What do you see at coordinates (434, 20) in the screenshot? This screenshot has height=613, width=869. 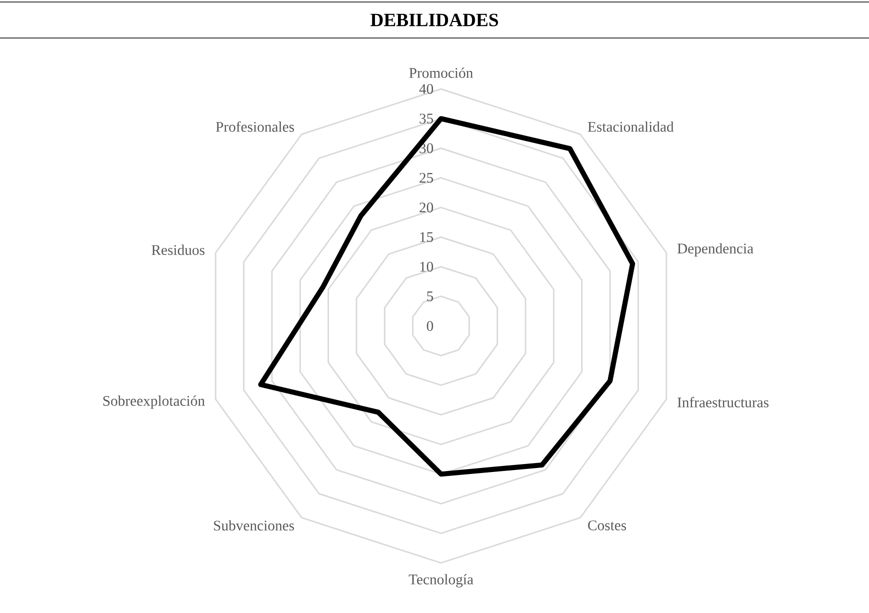 I see `chart-title: DEBILIDADES` at bounding box center [434, 20].